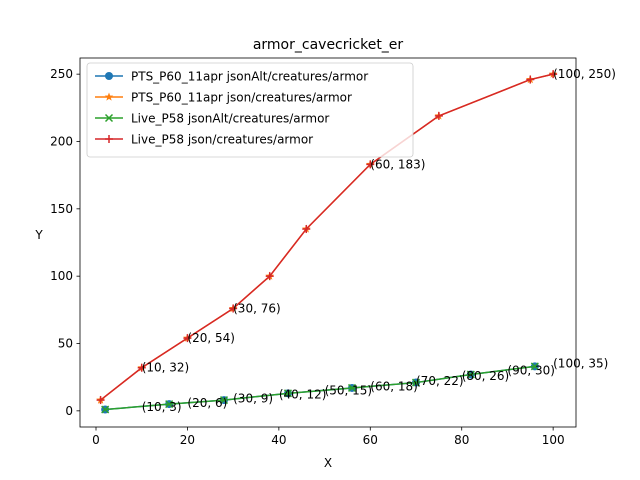 This screenshot has width=640, height=480. I want to click on y-tick-label: 100, so click(61, 276).